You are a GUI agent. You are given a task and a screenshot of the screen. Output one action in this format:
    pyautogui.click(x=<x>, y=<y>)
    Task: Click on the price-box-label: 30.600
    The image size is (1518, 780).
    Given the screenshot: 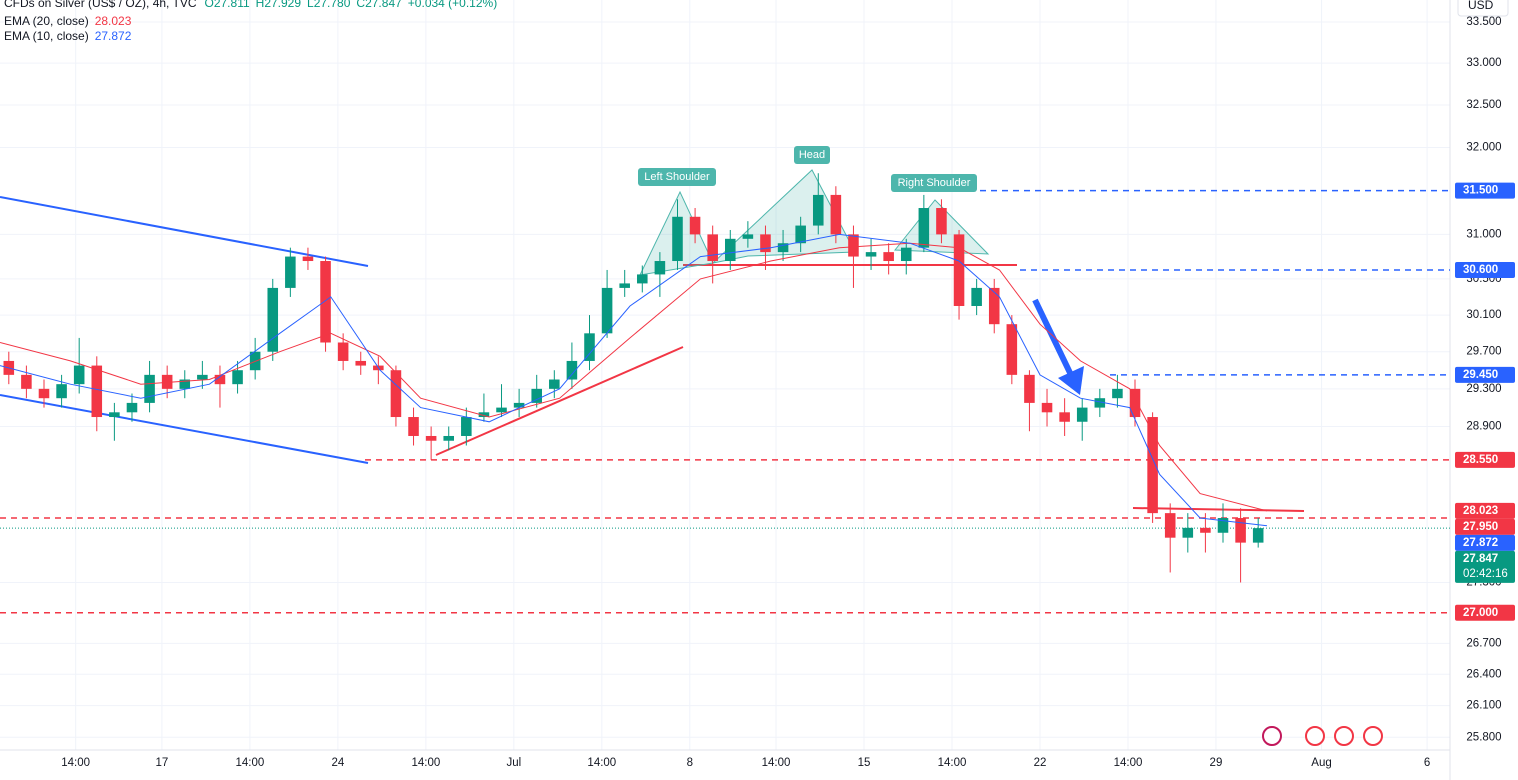 What is the action you would take?
    pyautogui.click(x=1480, y=270)
    